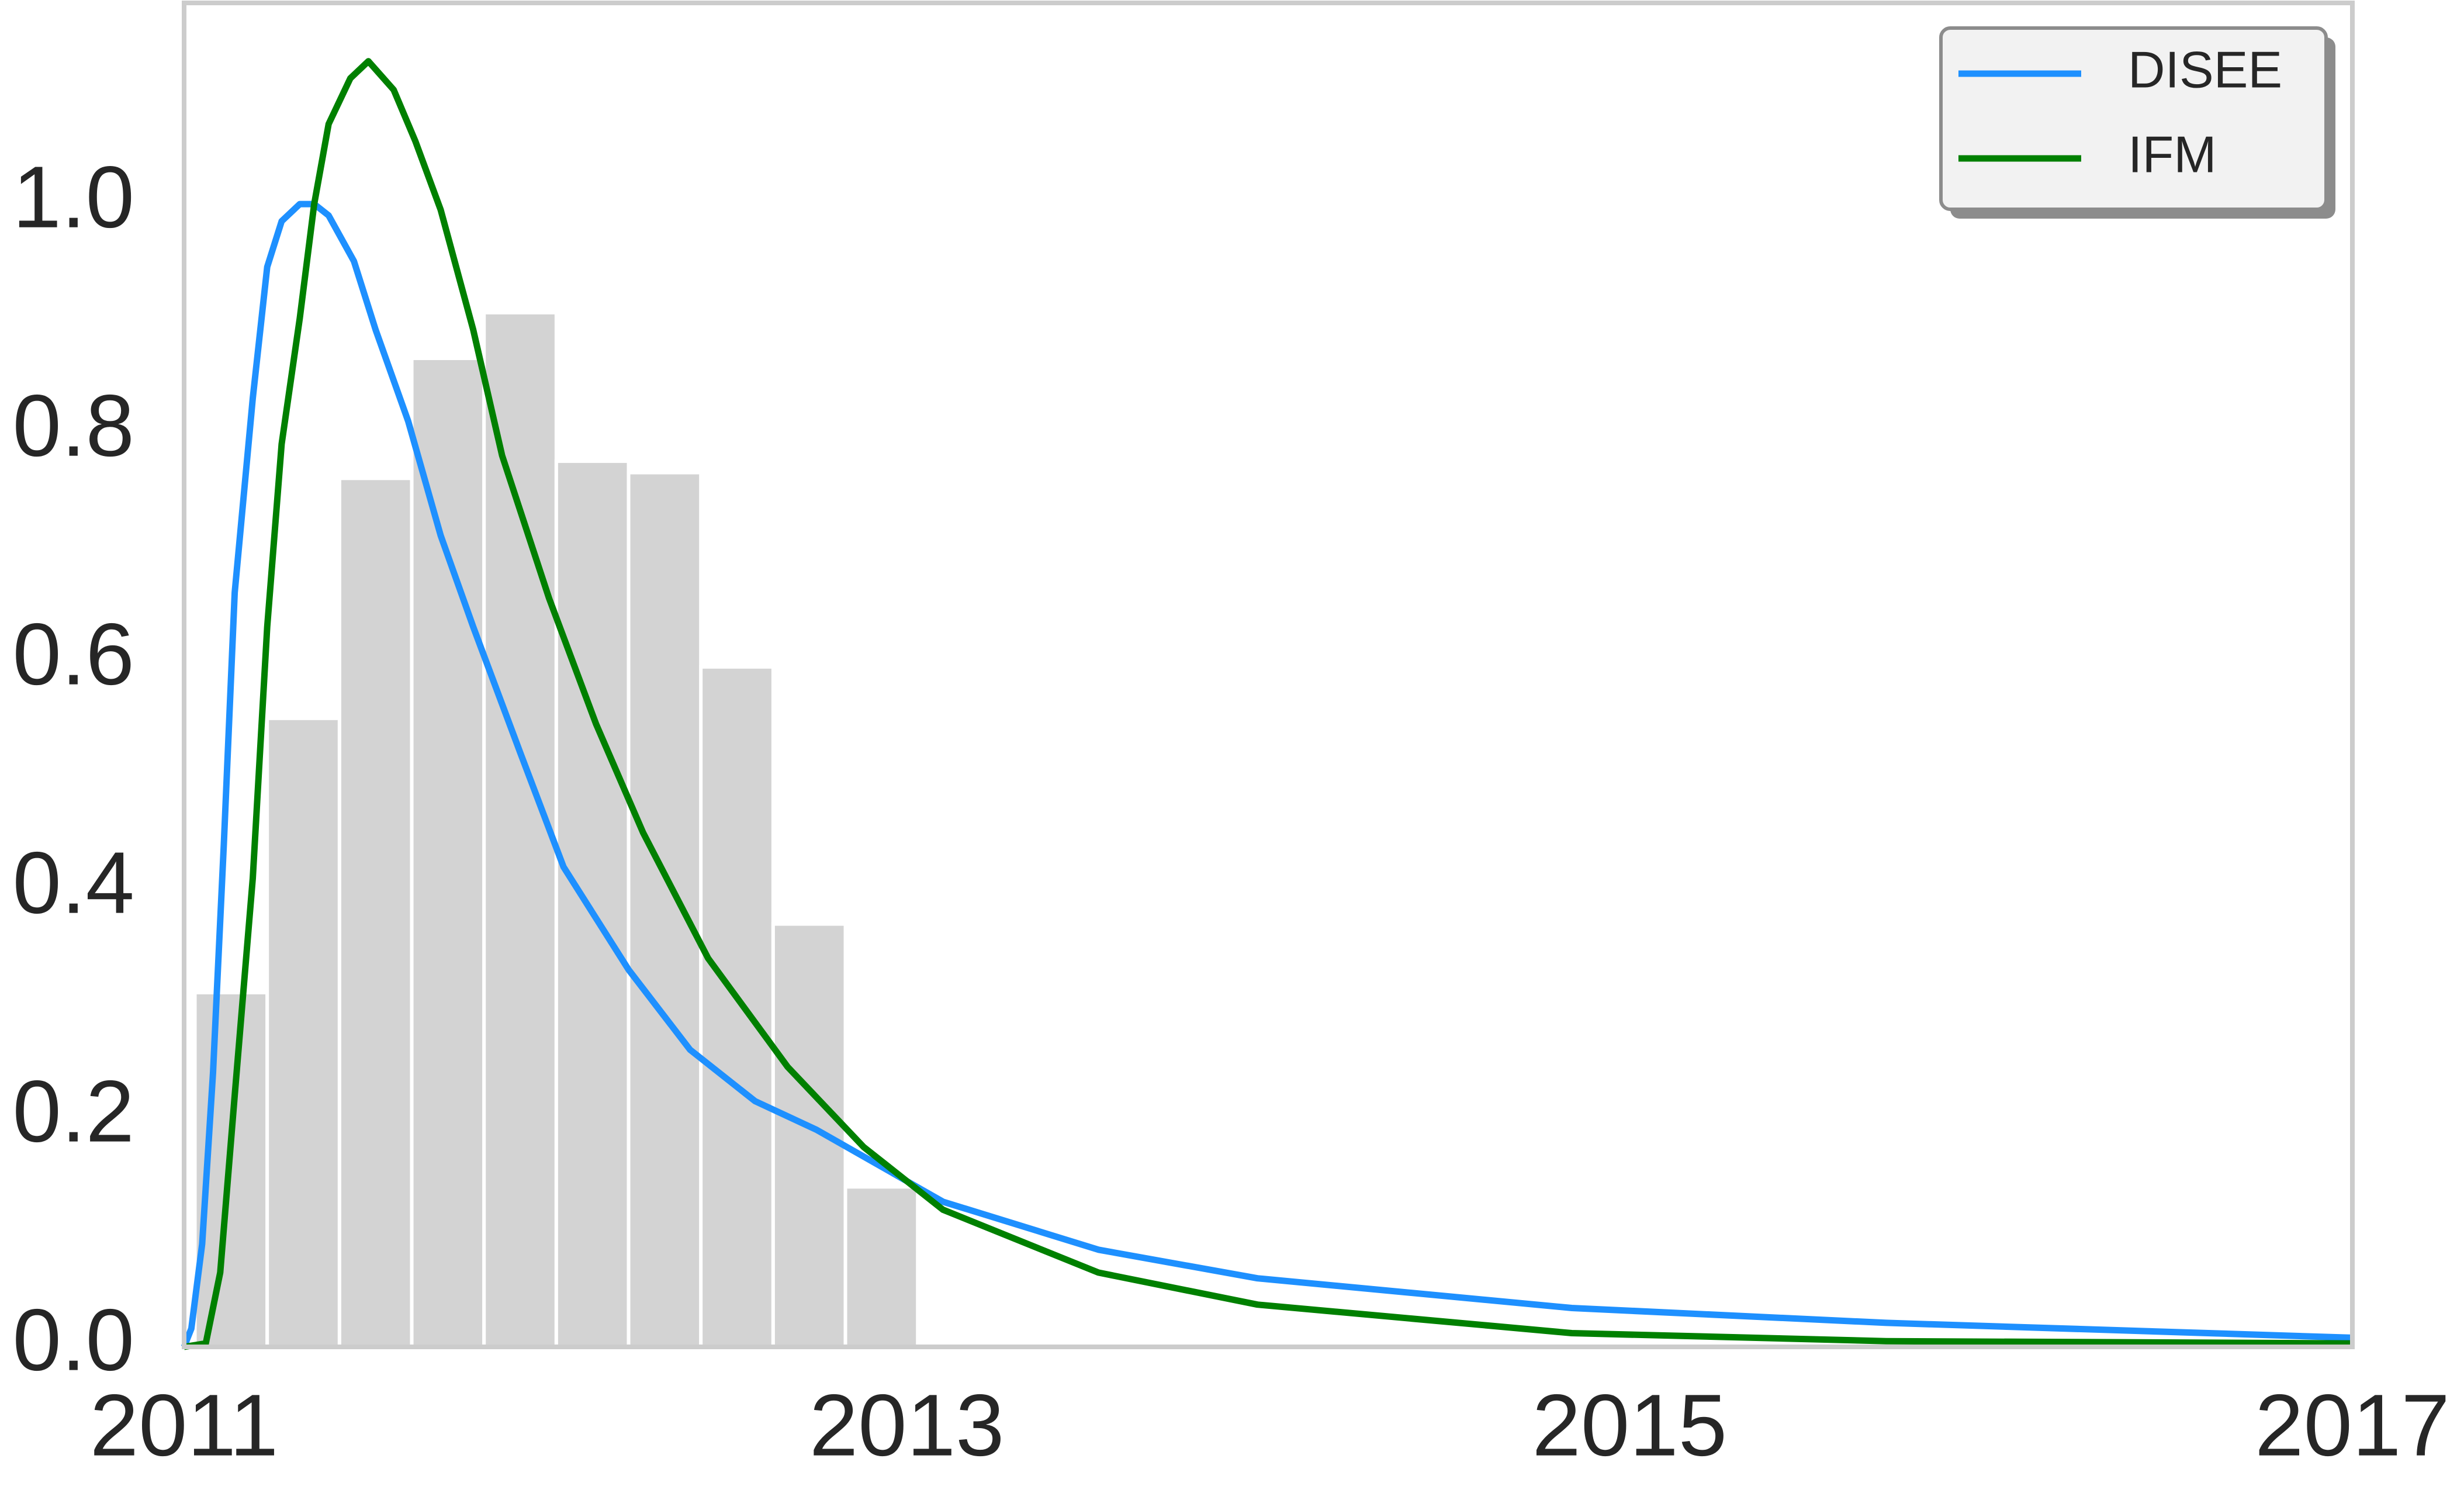 The height and width of the screenshot is (1486, 2464). Describe the element at coordinates (73, 1340) in the screenshot. I see `y-tick-label: 0.0` at that location.